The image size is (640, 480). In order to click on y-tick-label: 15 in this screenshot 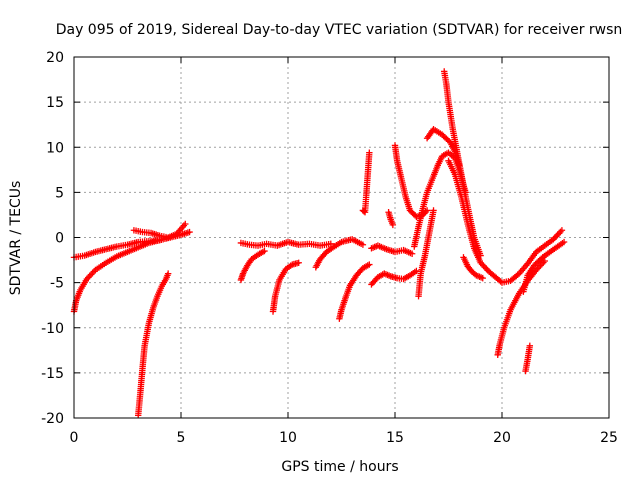, I will do `click(55, 103)`.